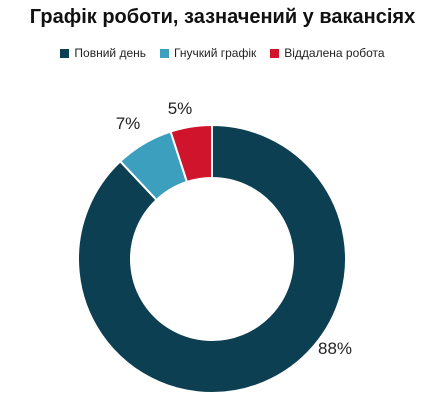 This screenshot has width=445, height=408. I want to click on legend-item-remote: Віддалена робота, so click(327, 53).